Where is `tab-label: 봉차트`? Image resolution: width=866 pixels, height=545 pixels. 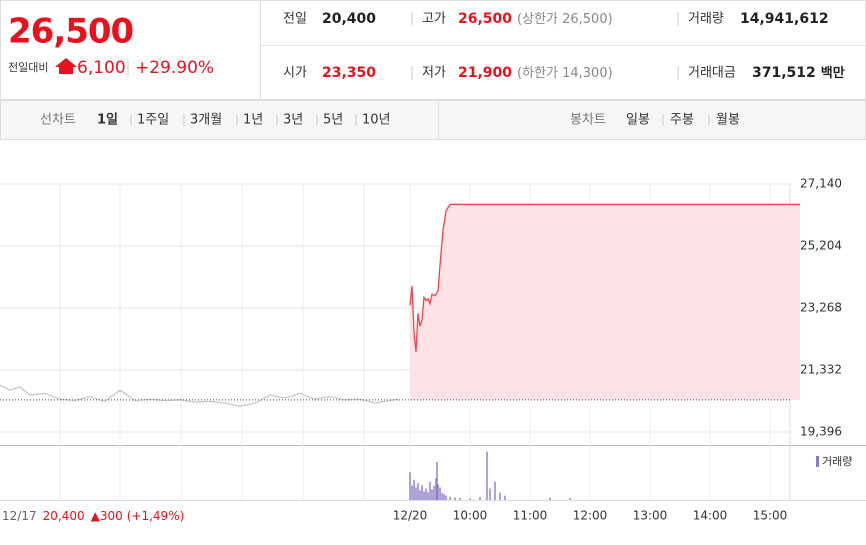
tab-label: 봉차트 is located at coordinates (588, 120).